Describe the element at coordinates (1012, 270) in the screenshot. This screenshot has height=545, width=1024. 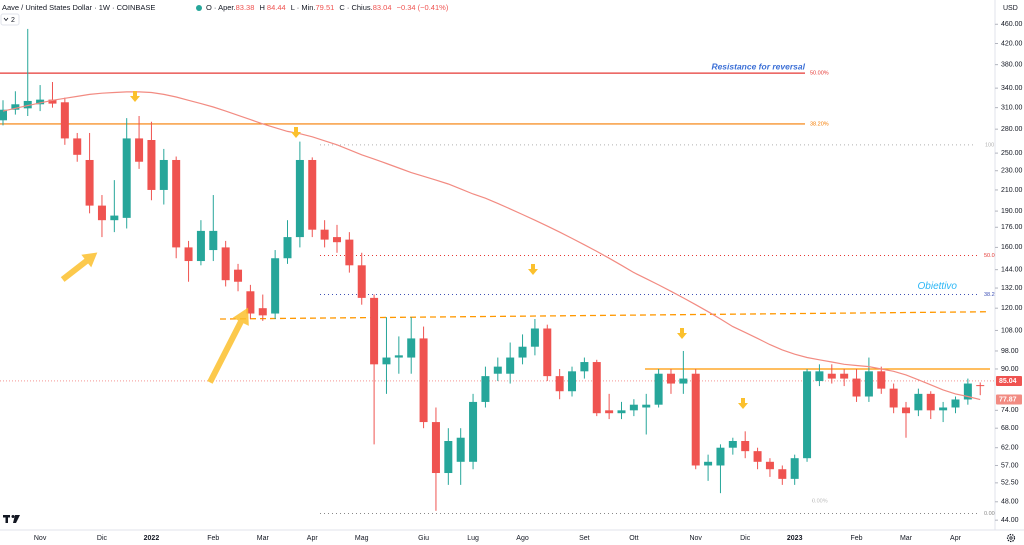
I see `y-tick-label: 144.00` at that location.